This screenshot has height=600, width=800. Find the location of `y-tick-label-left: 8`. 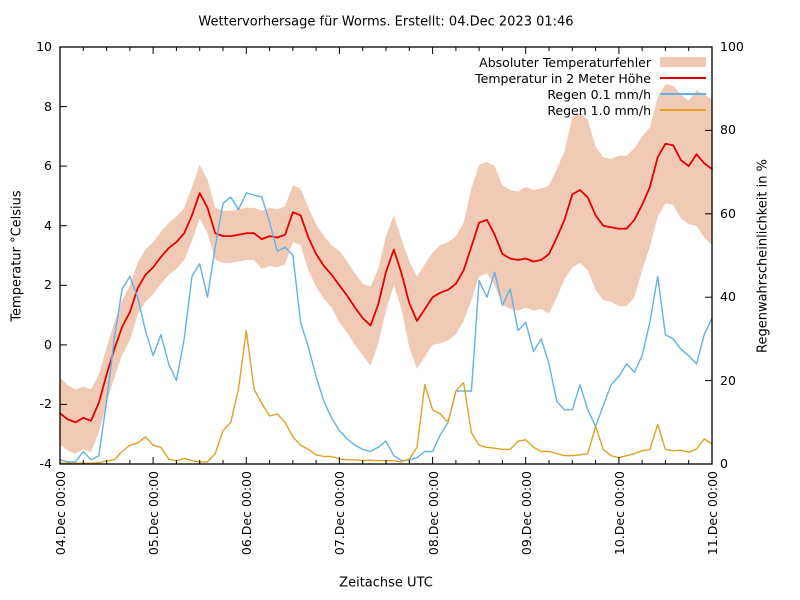

y-tick-label-left: 8 is located at coordinates (48, 106).